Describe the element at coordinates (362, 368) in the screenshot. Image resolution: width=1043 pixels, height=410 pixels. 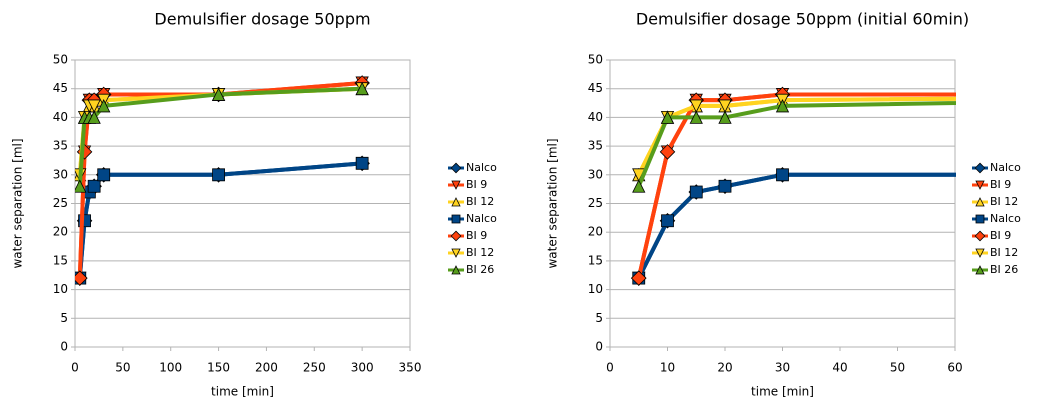
I see `x-tick-label: 300` at that location.